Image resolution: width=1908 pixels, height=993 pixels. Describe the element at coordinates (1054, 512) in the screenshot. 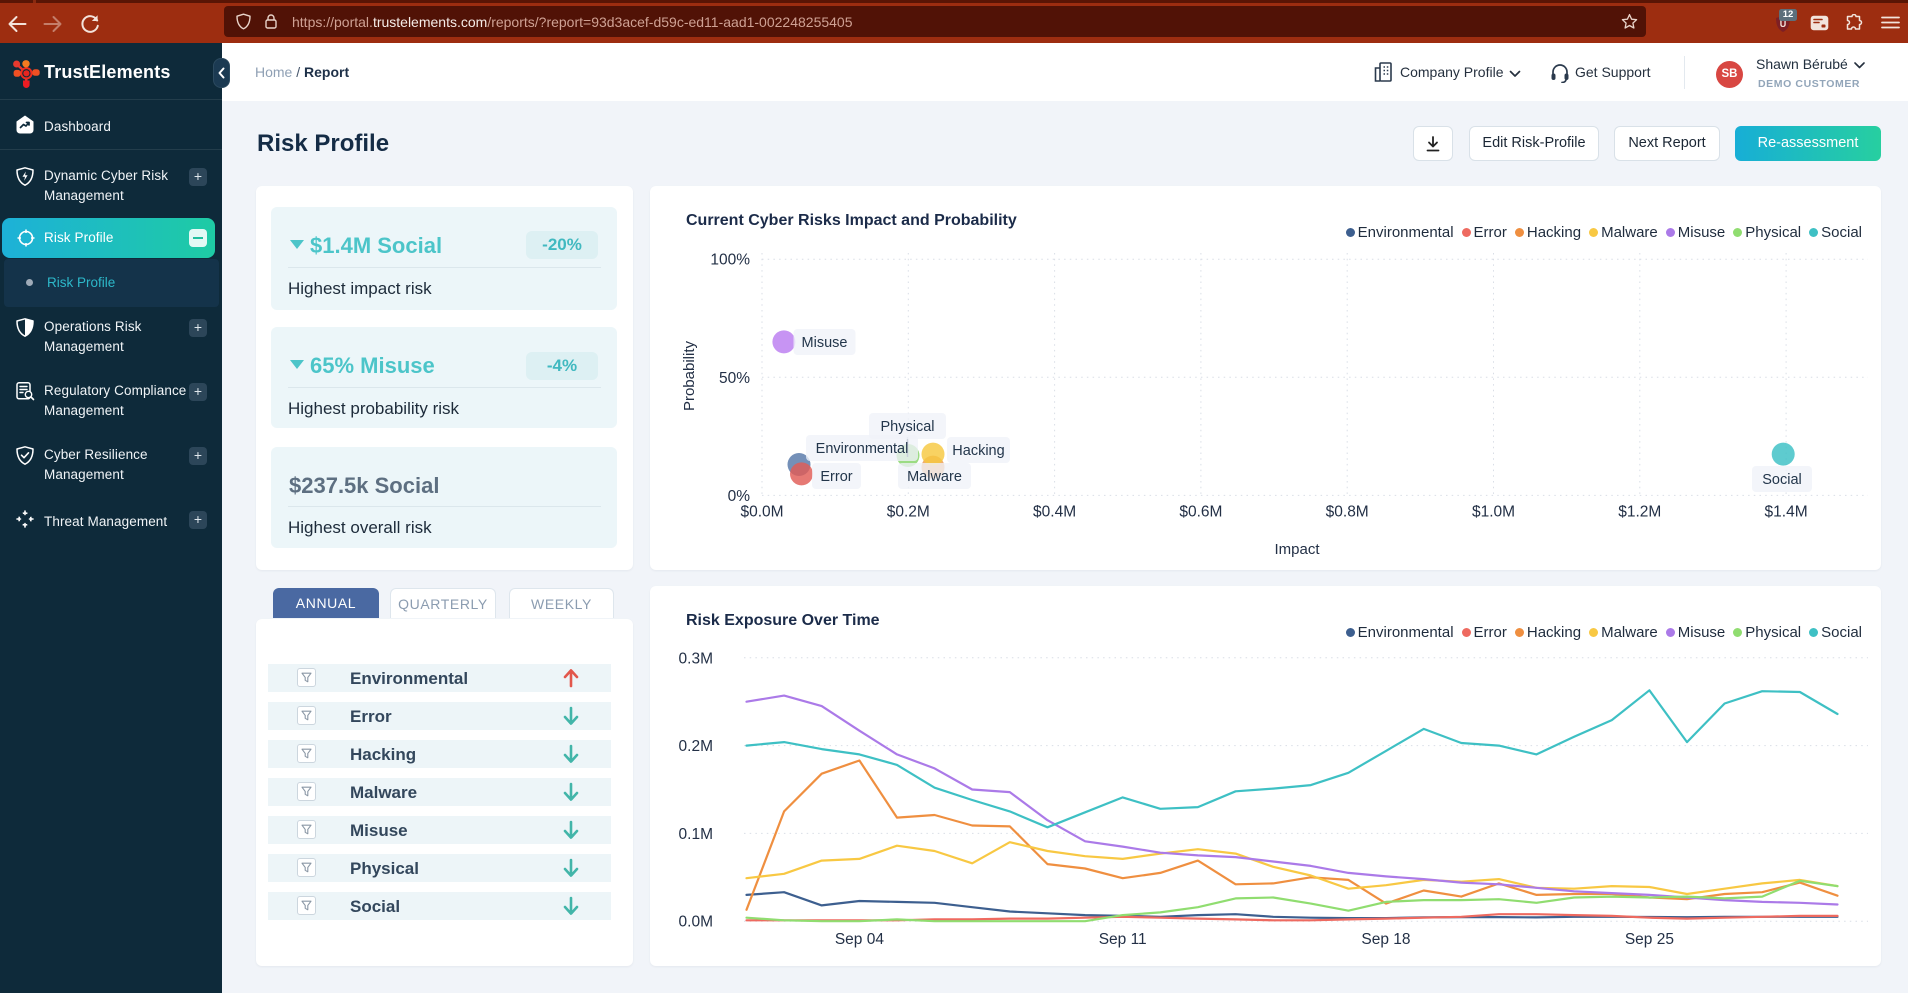

I see `svg-text: $0.4M` at that location.